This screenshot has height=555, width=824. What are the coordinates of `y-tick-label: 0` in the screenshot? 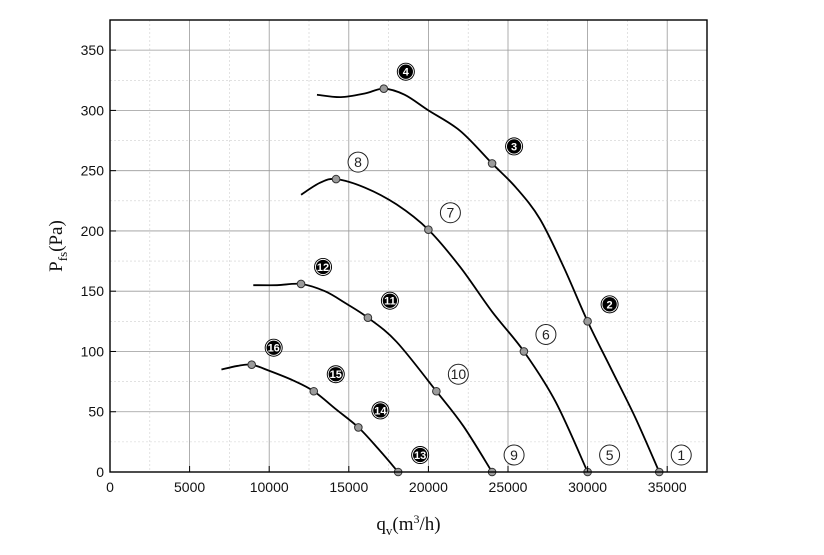 It's located at (100, 472).